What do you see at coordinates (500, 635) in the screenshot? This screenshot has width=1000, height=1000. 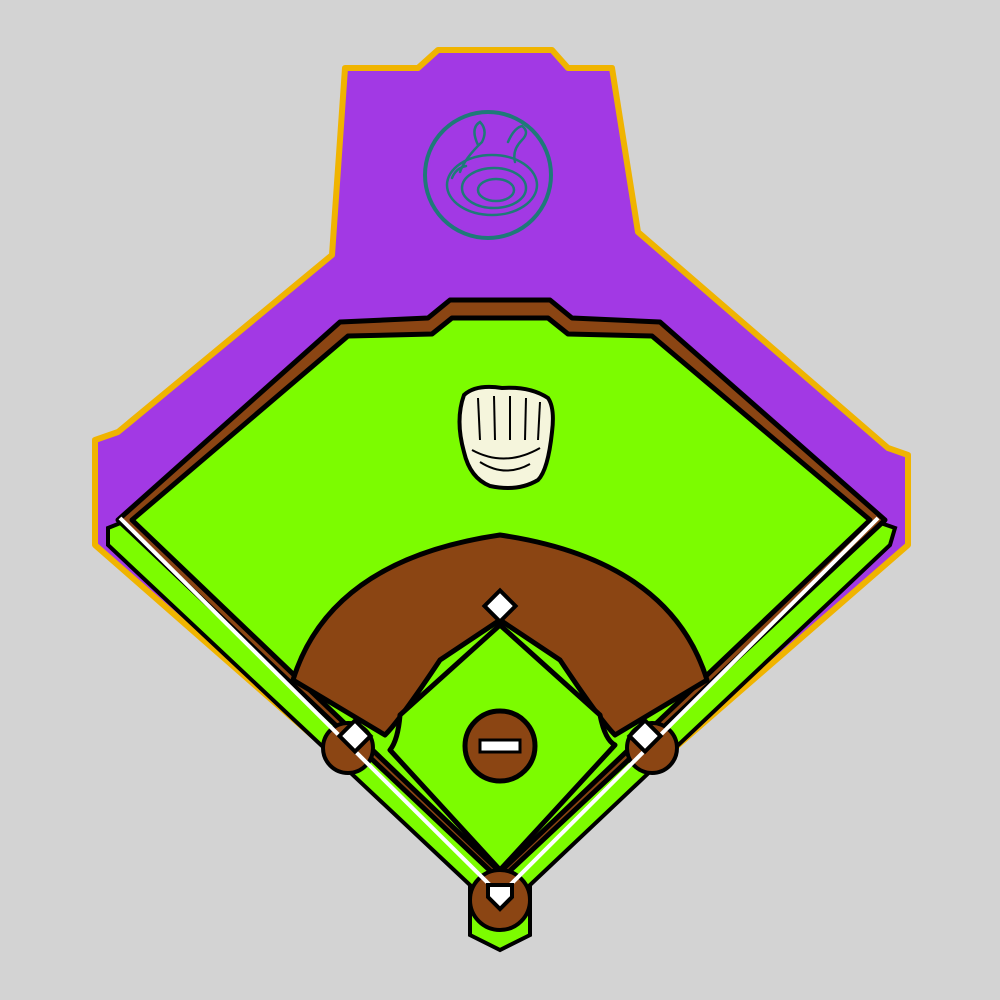 I see `infield-dirt` at bounding box center [500, 635].